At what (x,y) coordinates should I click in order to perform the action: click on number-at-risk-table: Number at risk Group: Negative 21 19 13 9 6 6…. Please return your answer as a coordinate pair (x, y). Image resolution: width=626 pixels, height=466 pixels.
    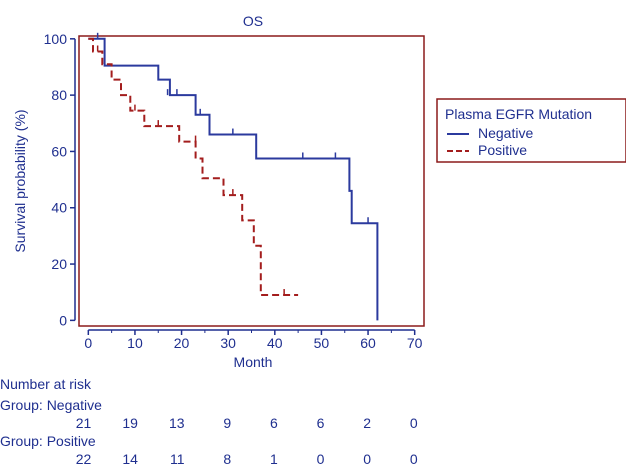
    Looking at the image, I should click on (209, 421).